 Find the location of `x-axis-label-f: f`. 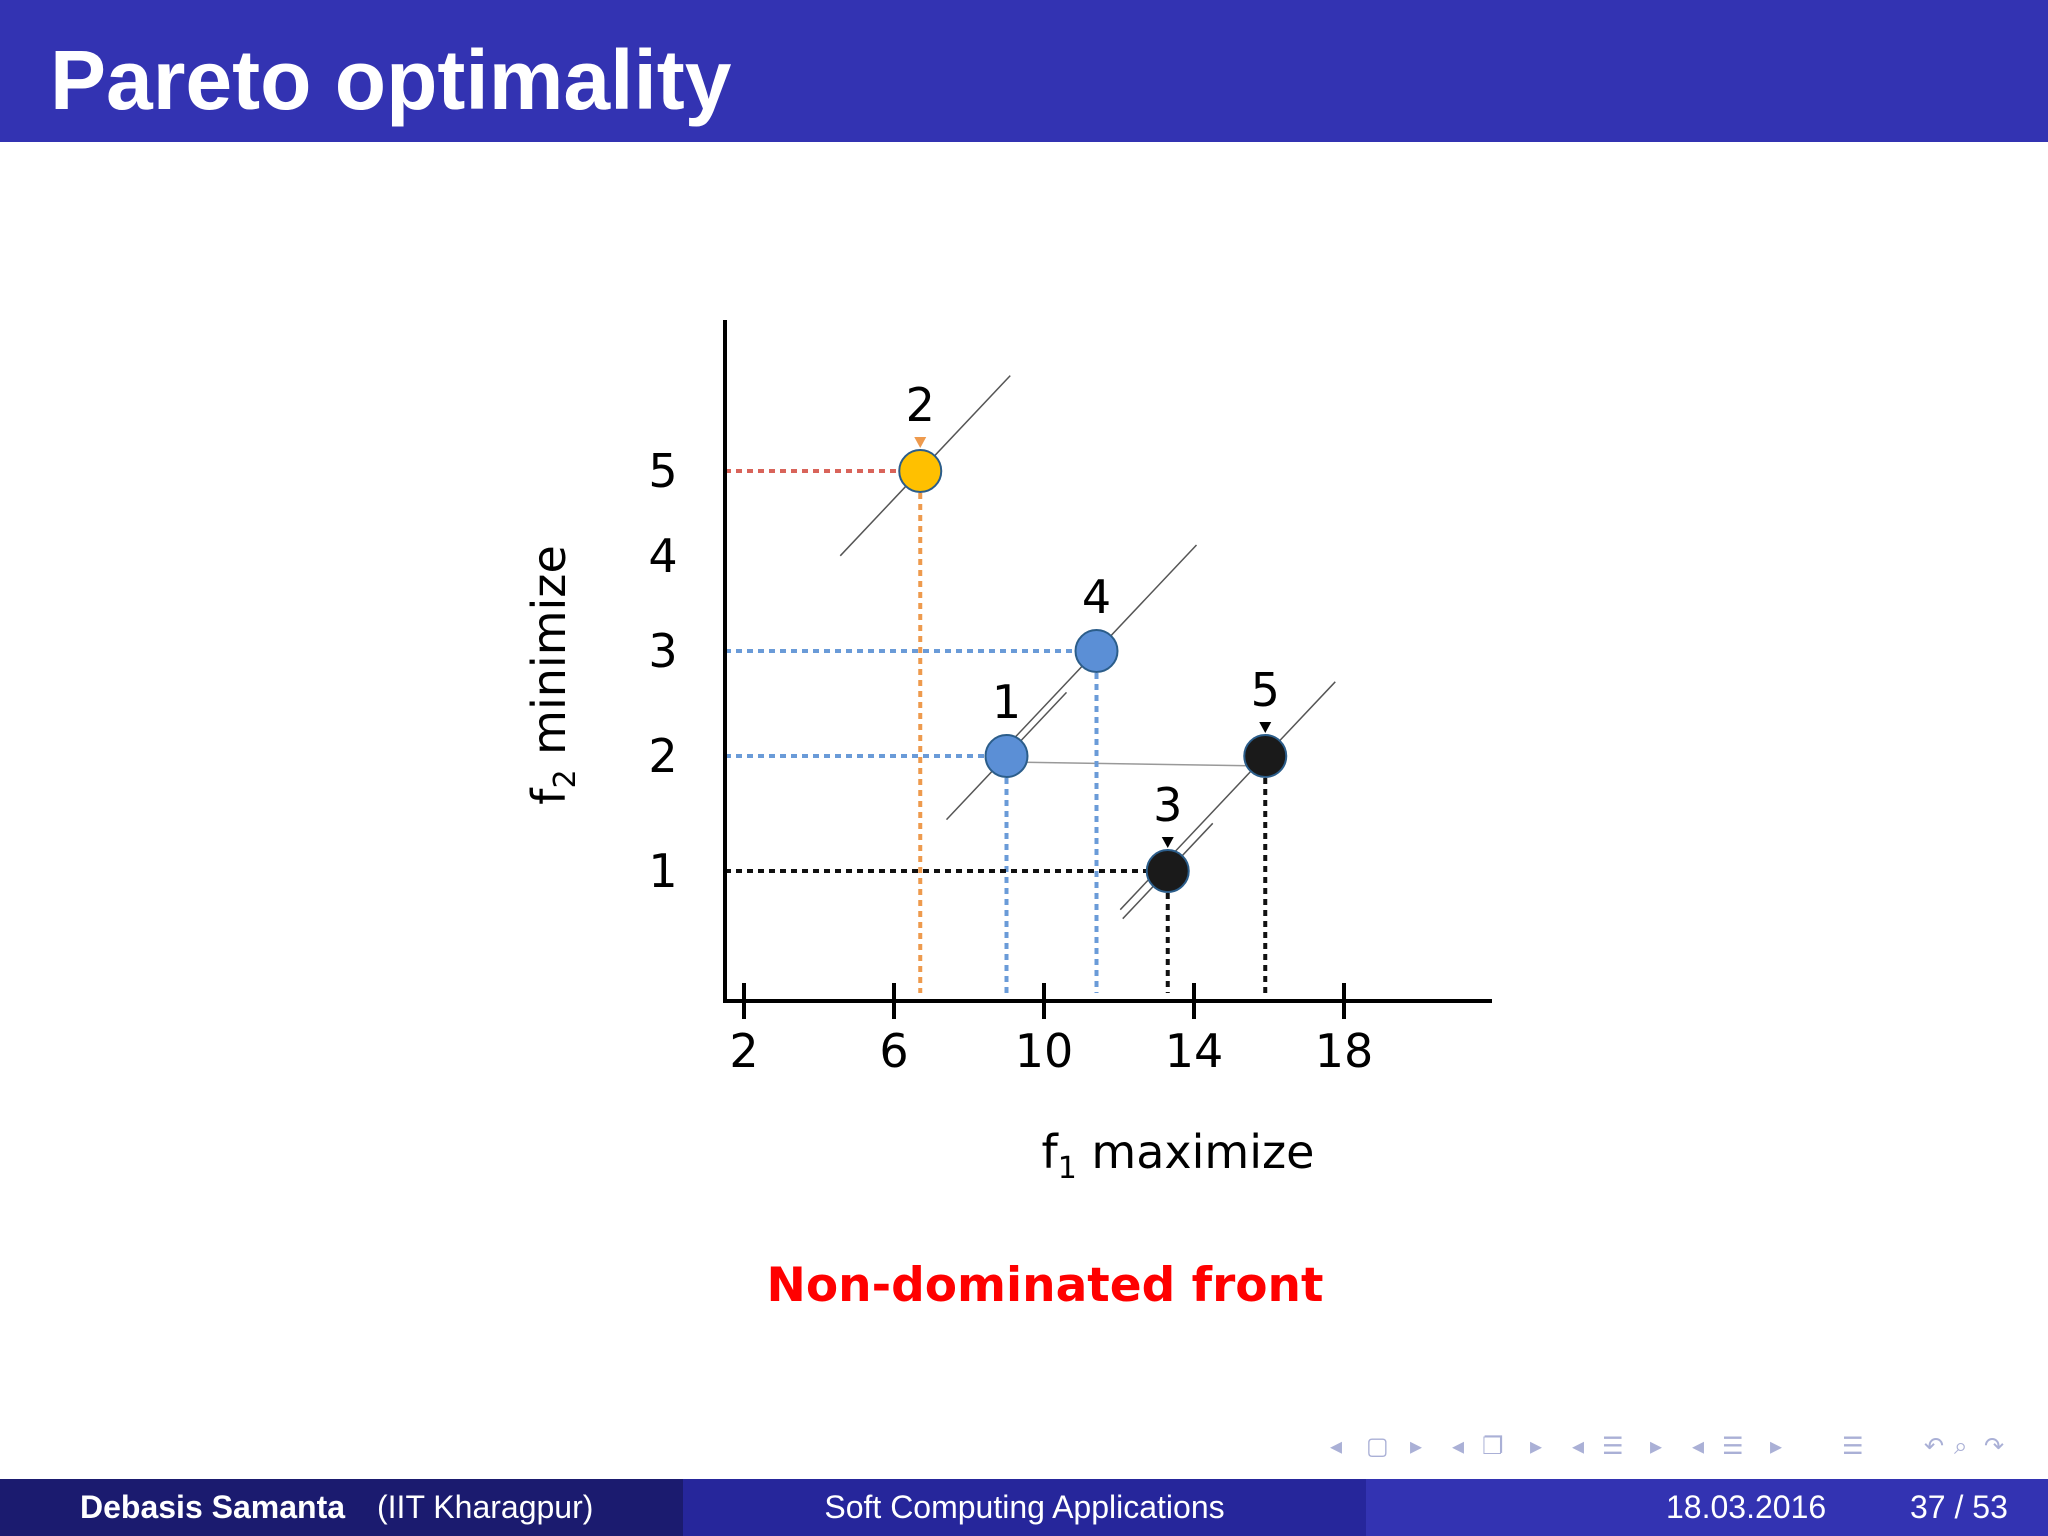

x-axis-label-f: f is located at coordinates (1051, 1152).